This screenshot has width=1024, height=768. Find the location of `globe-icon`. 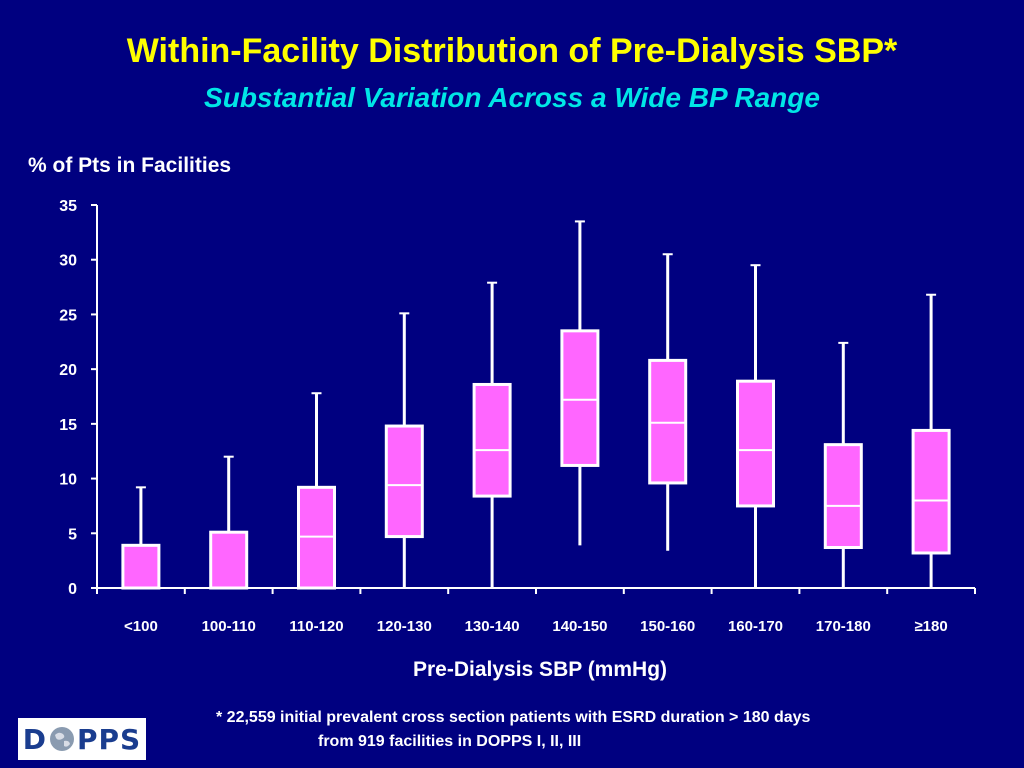

globe-icon is located at coordinates (62, 739).